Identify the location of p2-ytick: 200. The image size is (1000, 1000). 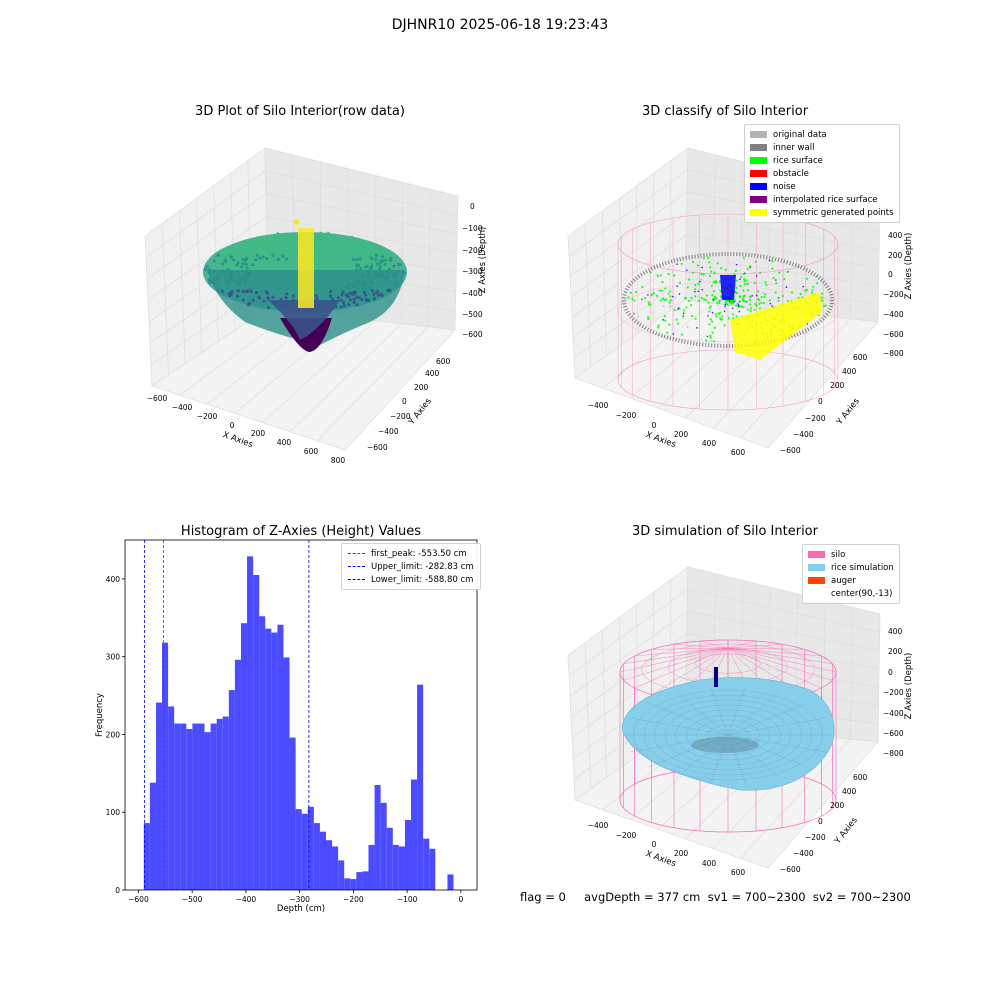
(837, 385).